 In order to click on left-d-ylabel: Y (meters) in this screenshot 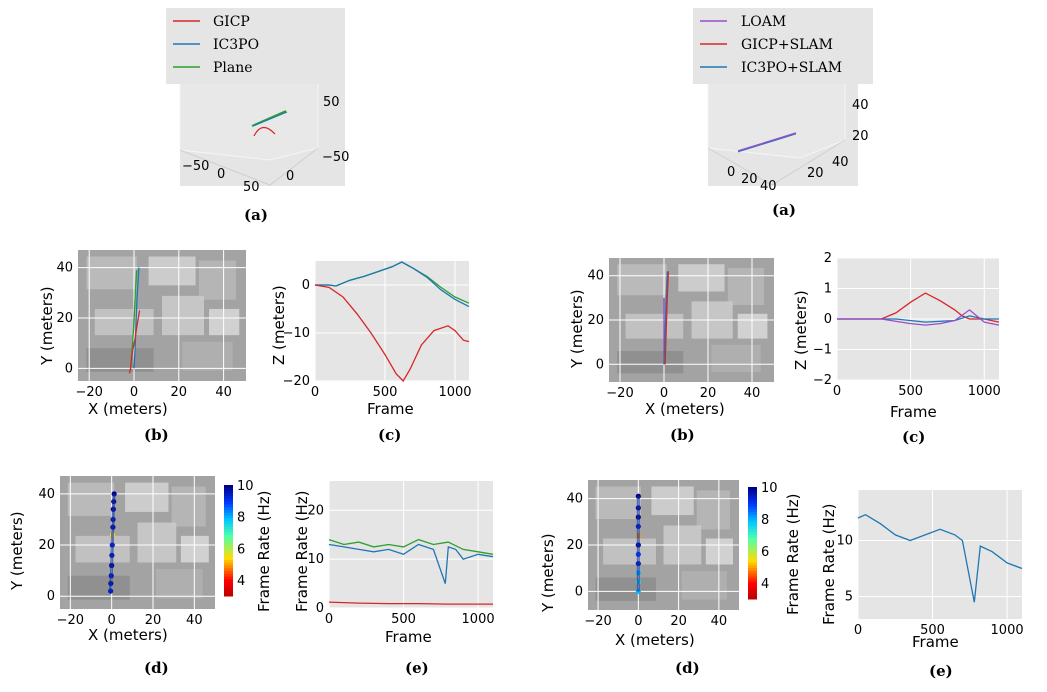, I will do `click(17, 551)`.